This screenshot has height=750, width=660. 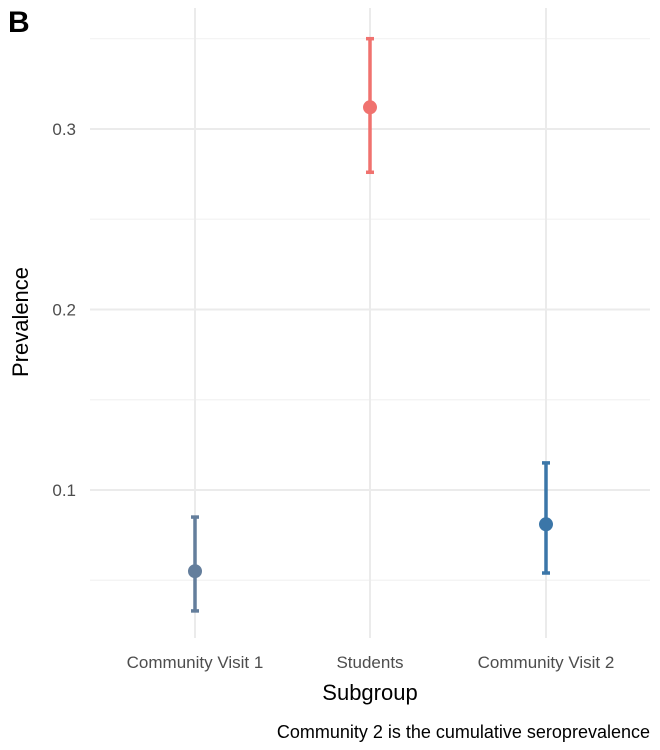 What do you see at coordinates (546, 662) in the screenshot?
I see `x-tick-label: Community Visit 2` at bounding box center [546, 662].